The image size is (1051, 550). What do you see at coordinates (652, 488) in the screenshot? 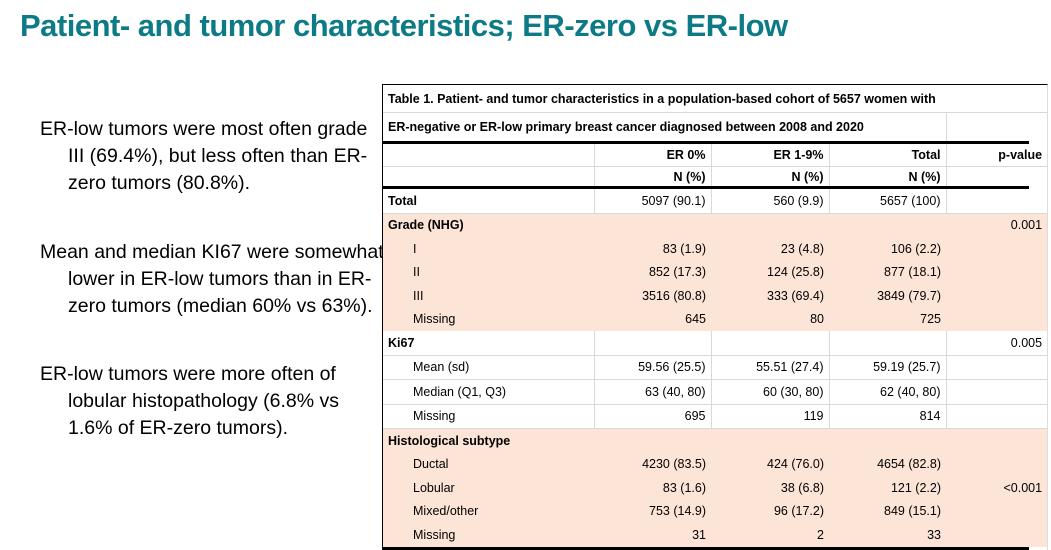
I see `table-cell: 83 (1.6)` at bounding box center [652, 488].